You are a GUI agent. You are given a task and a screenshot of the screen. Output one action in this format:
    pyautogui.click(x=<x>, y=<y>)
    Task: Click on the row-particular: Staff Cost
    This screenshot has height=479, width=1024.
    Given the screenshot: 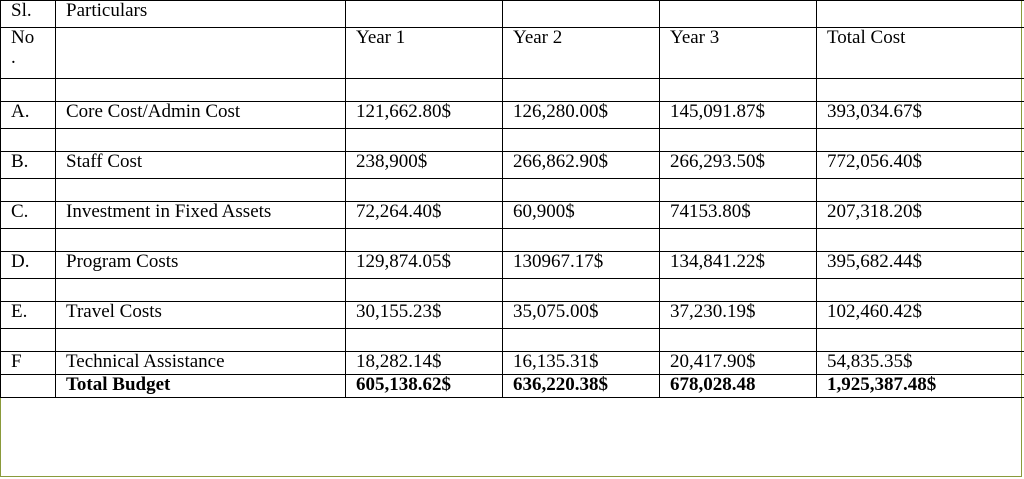 What is the action you would take?
    pyautogui.click(x=200, y=165)
    